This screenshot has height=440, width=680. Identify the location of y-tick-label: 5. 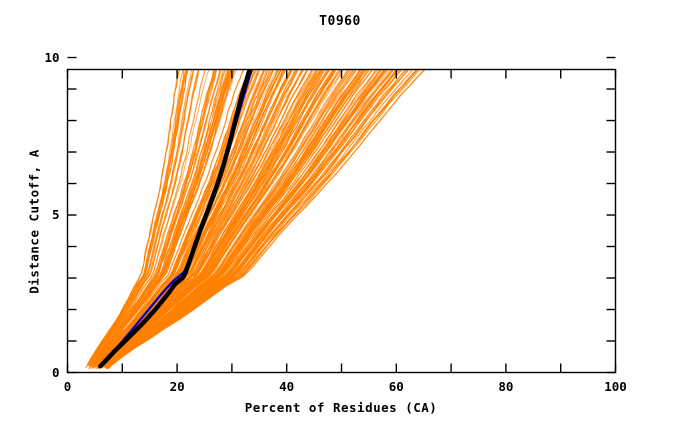
(55, 214).